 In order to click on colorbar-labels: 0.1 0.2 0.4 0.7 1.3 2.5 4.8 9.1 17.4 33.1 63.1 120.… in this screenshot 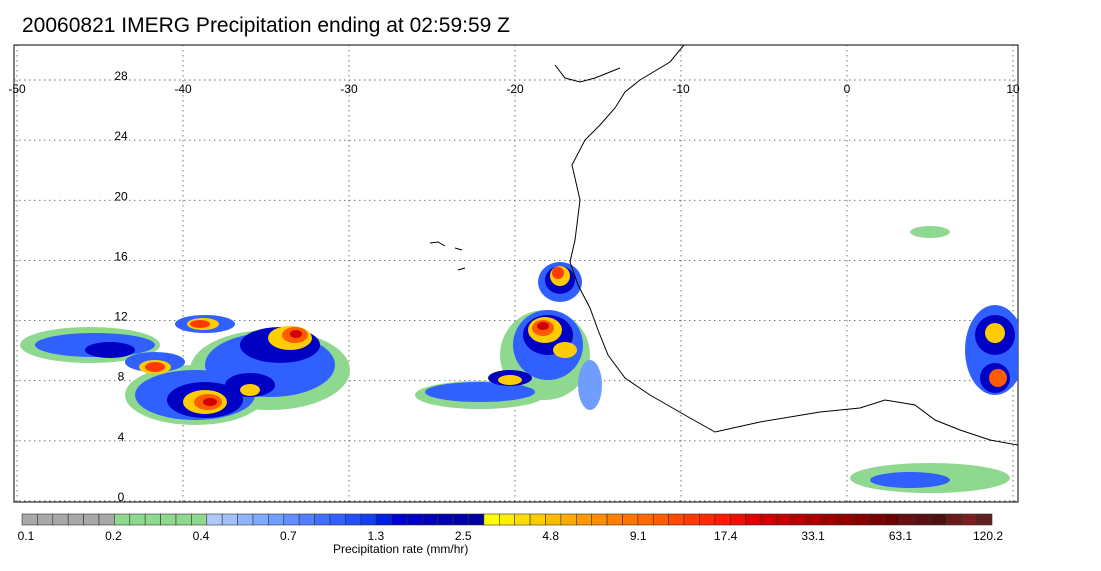, I will do `click(511, 536)`.